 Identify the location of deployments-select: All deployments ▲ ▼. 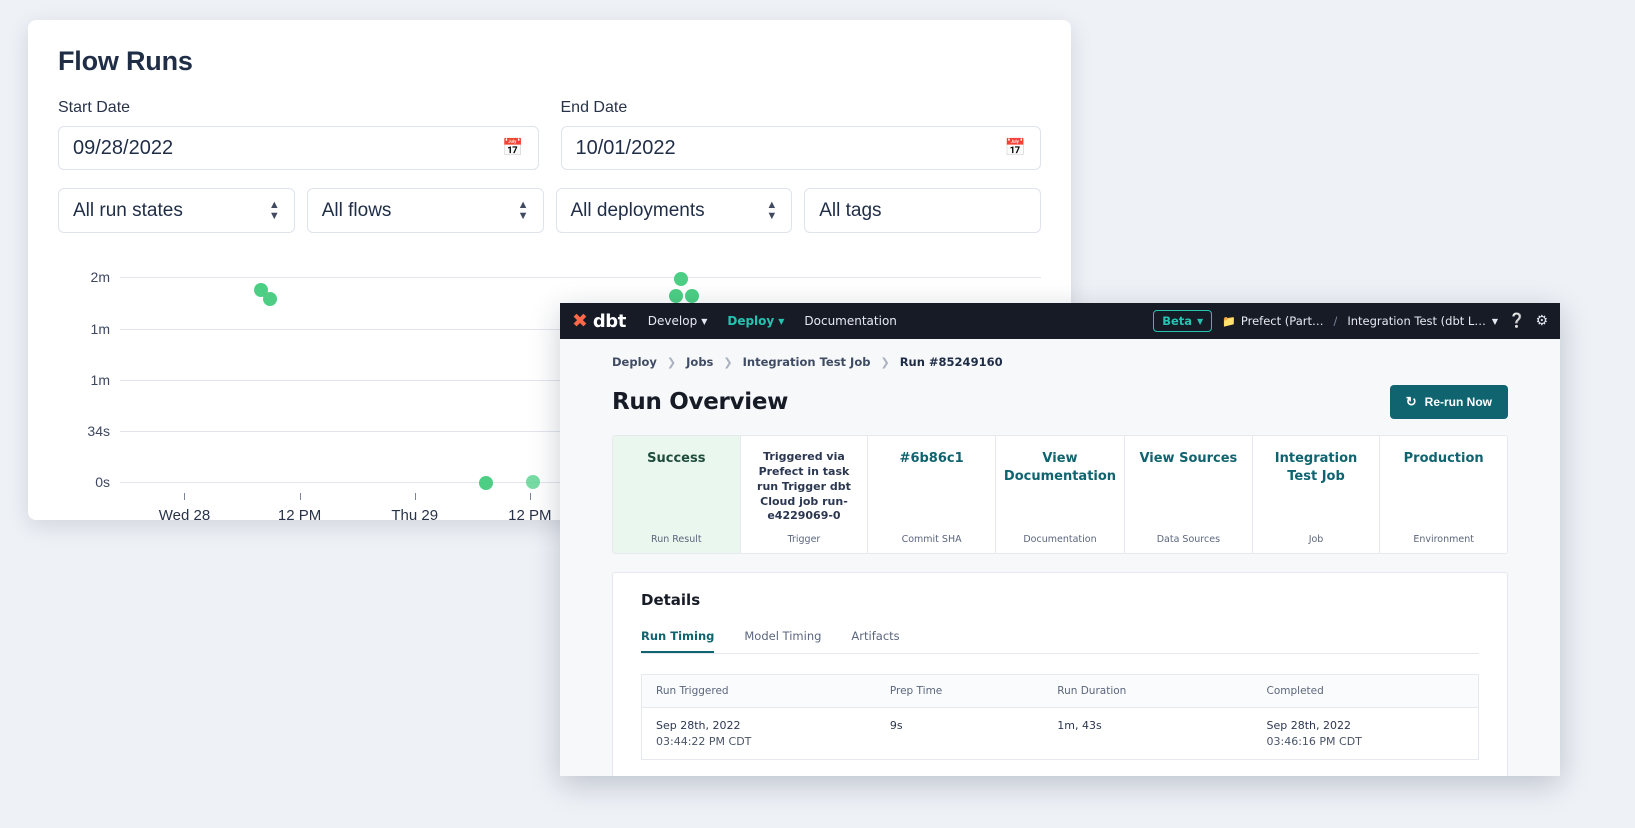
(674, 210).